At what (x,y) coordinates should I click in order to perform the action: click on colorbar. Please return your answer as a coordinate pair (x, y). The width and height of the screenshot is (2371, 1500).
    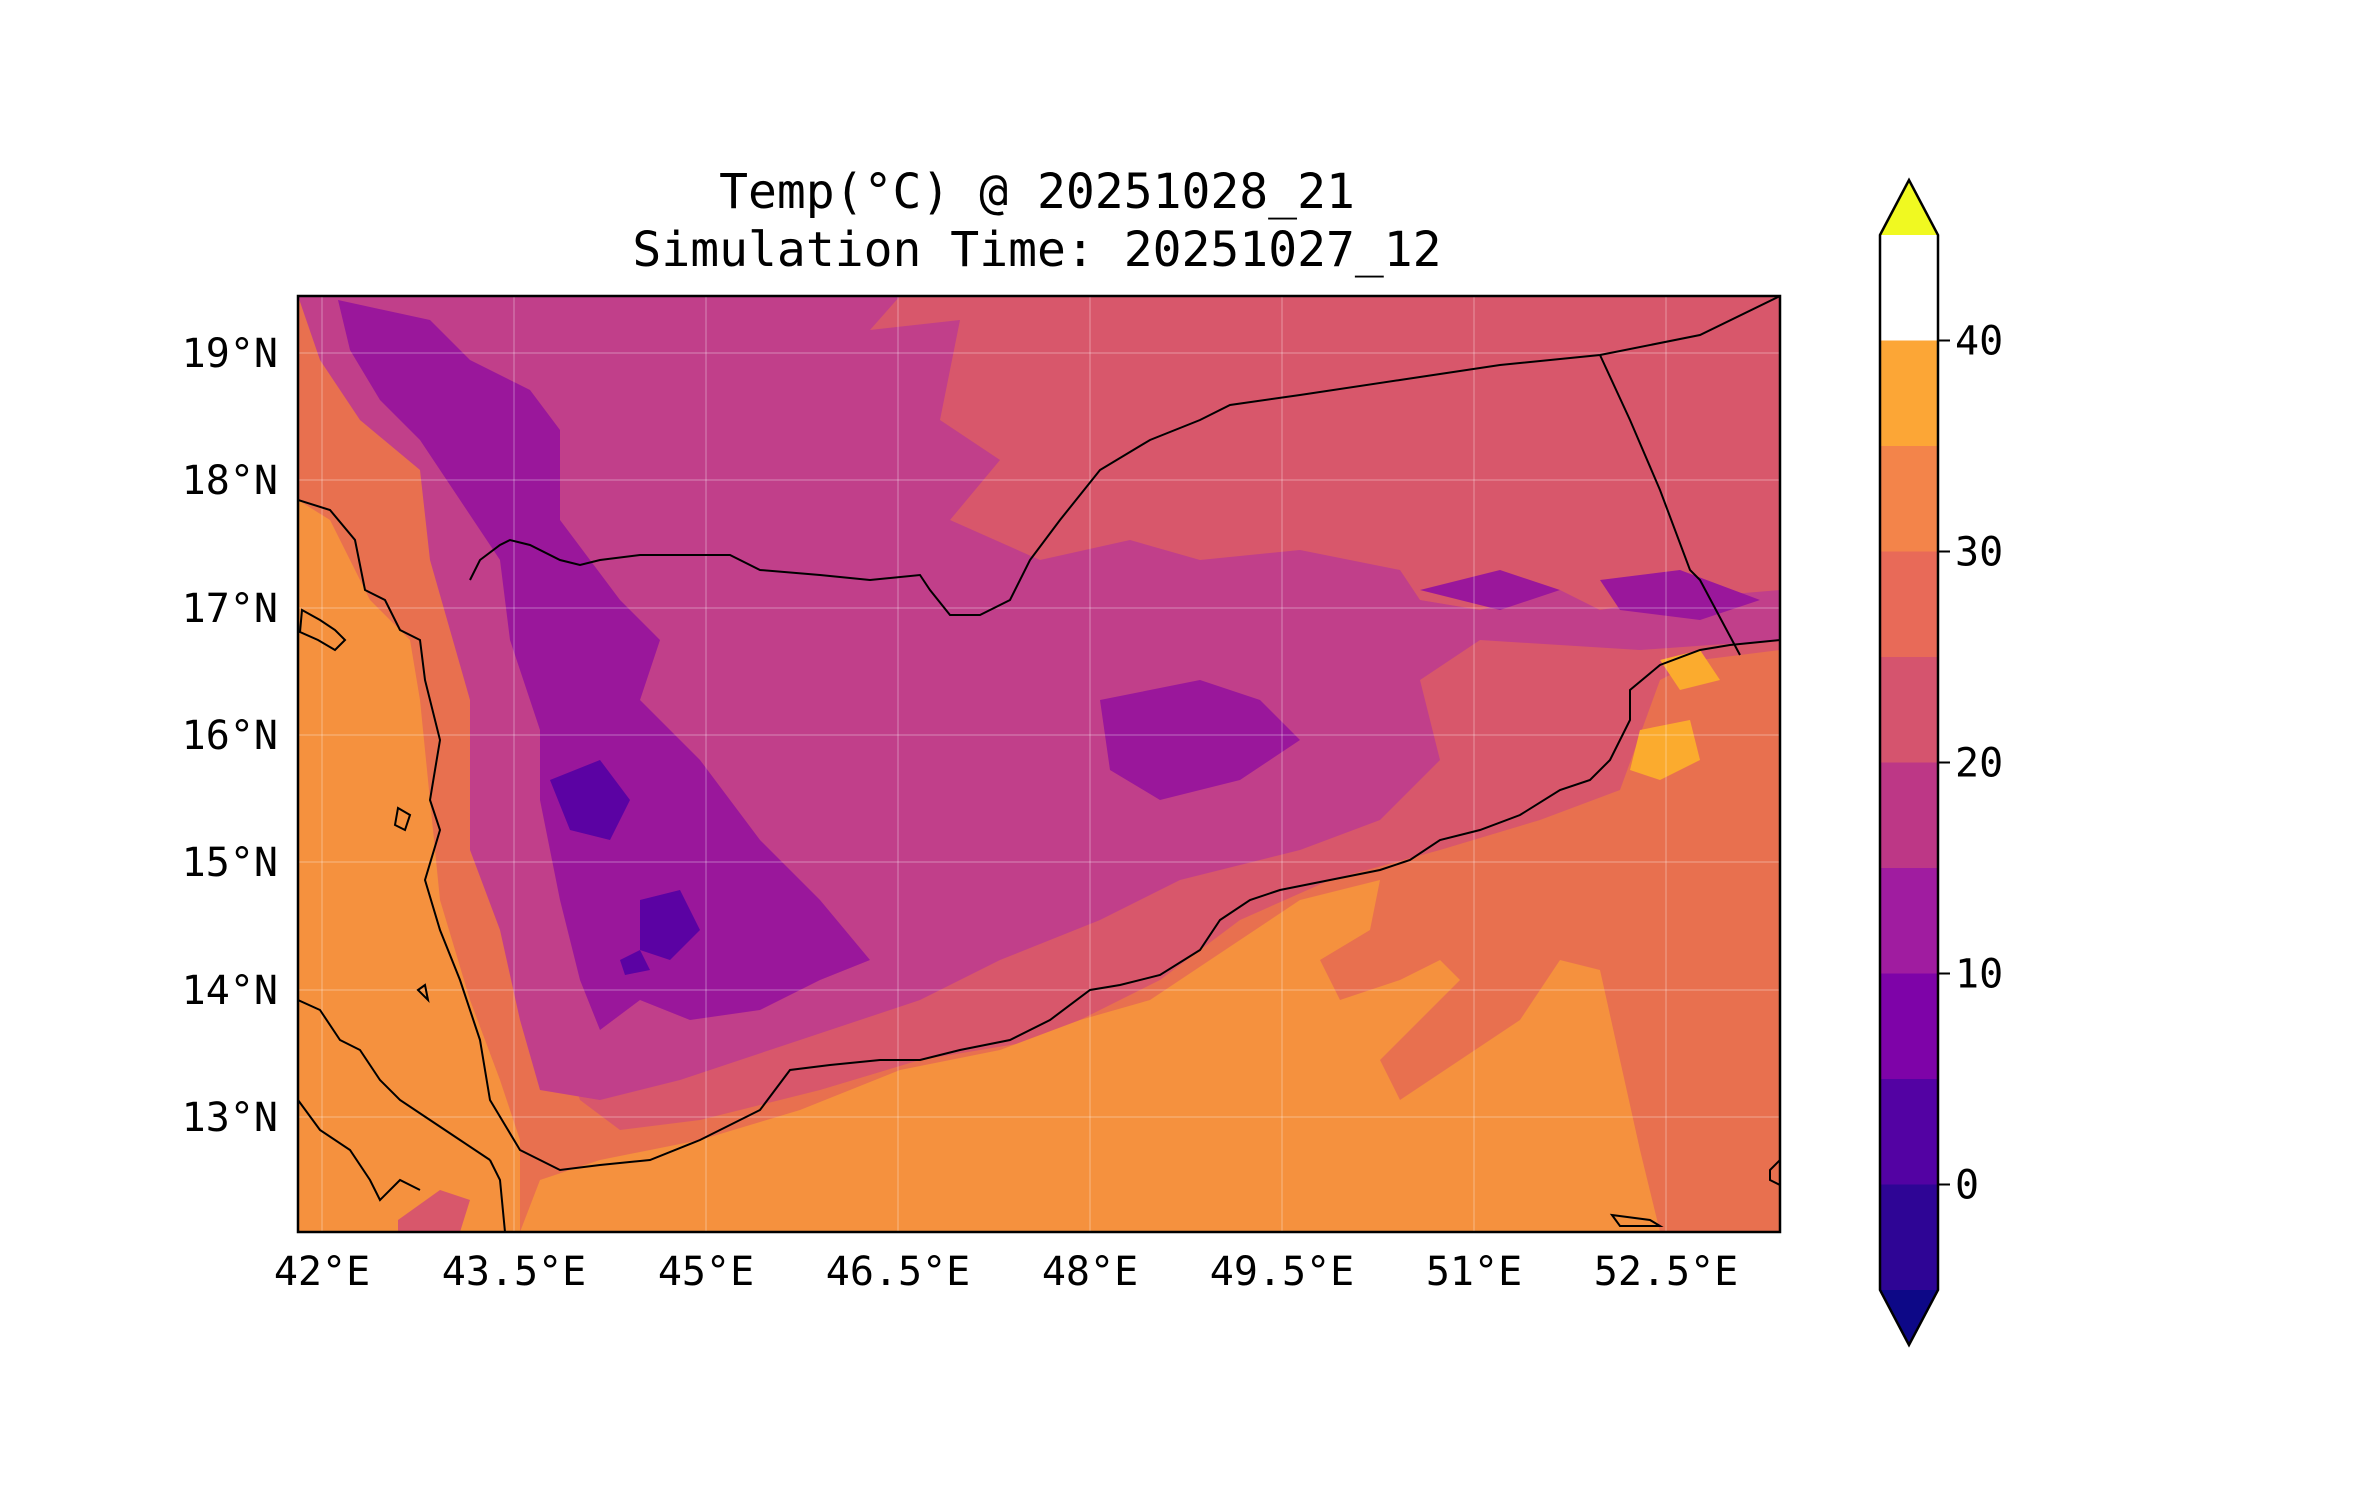
    Looking at the image, I should click on (1914, 762).